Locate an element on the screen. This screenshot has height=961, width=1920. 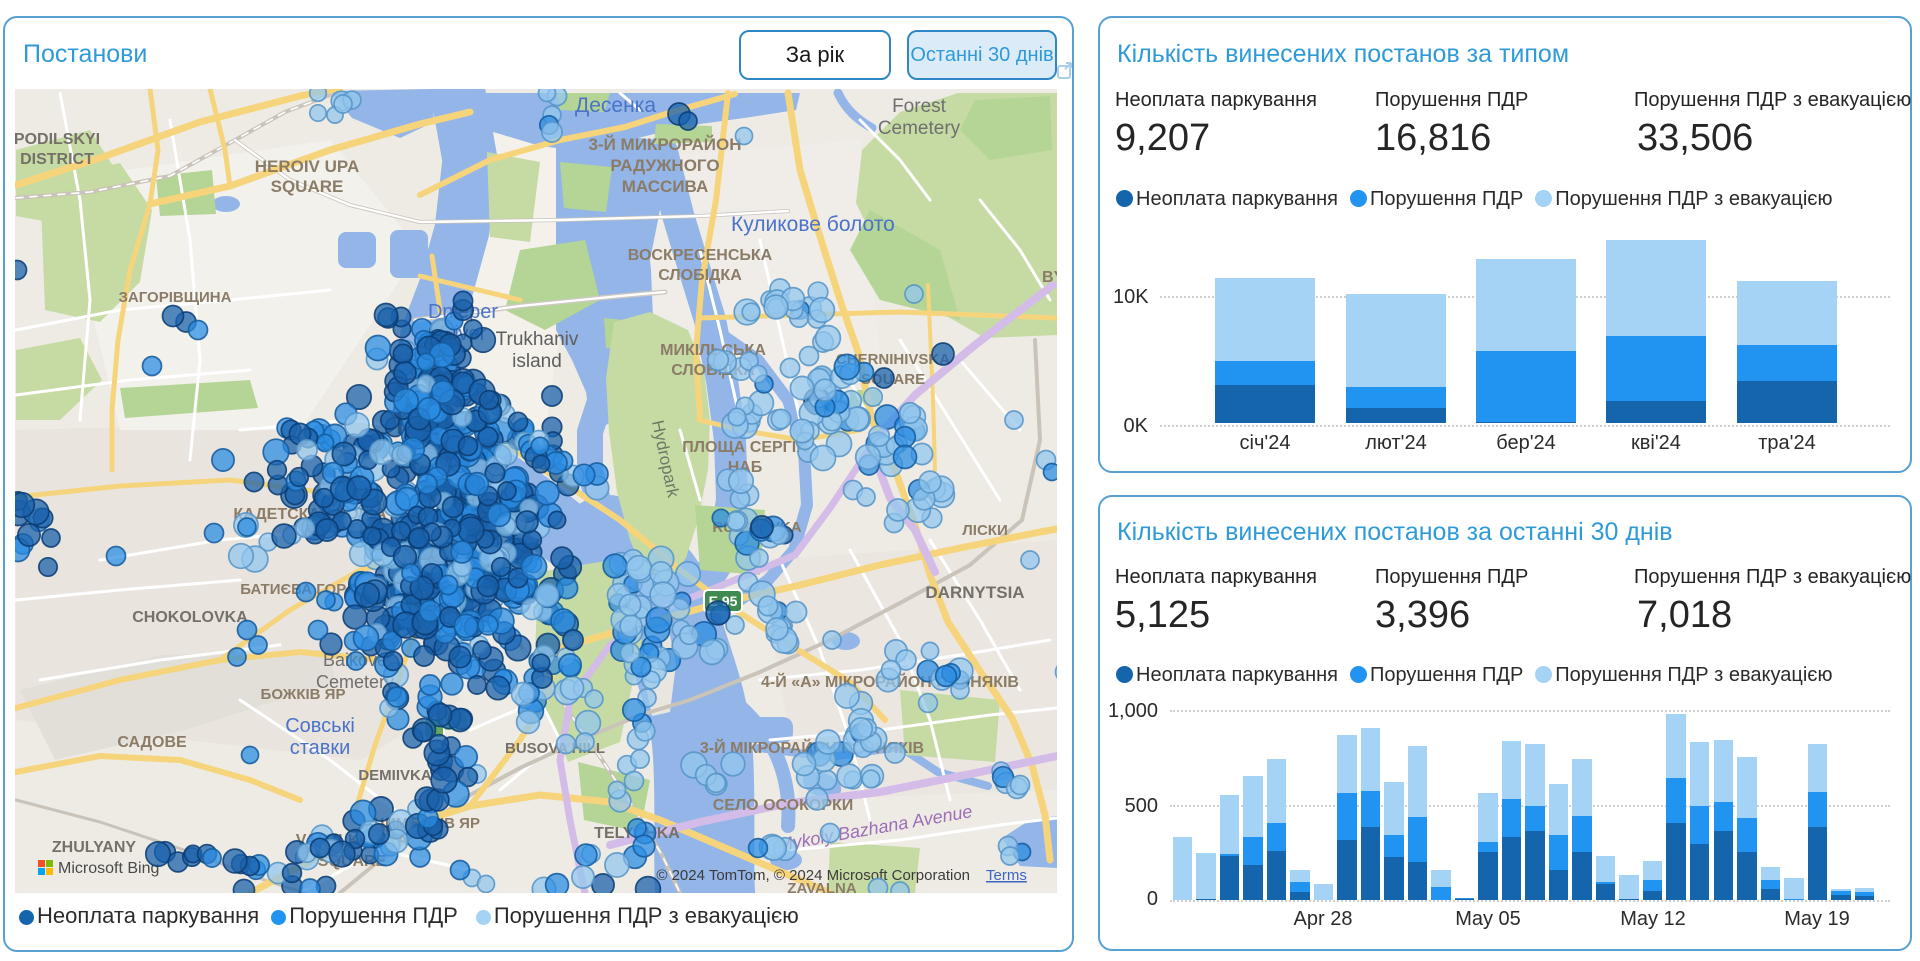
svg-text: CHOKOLOVKA is located at coordinates (190, 617).